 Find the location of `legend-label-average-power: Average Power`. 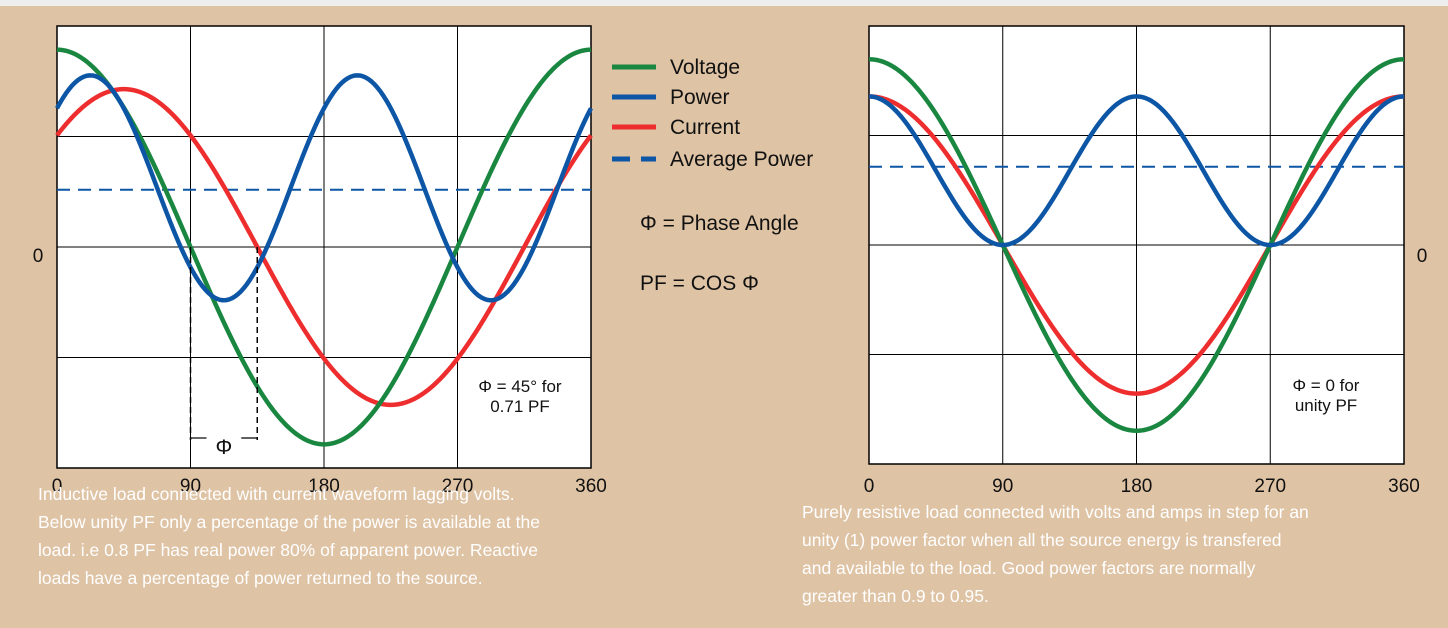

legend-label-average-power: Average Power is located at coordinates (741, 159).